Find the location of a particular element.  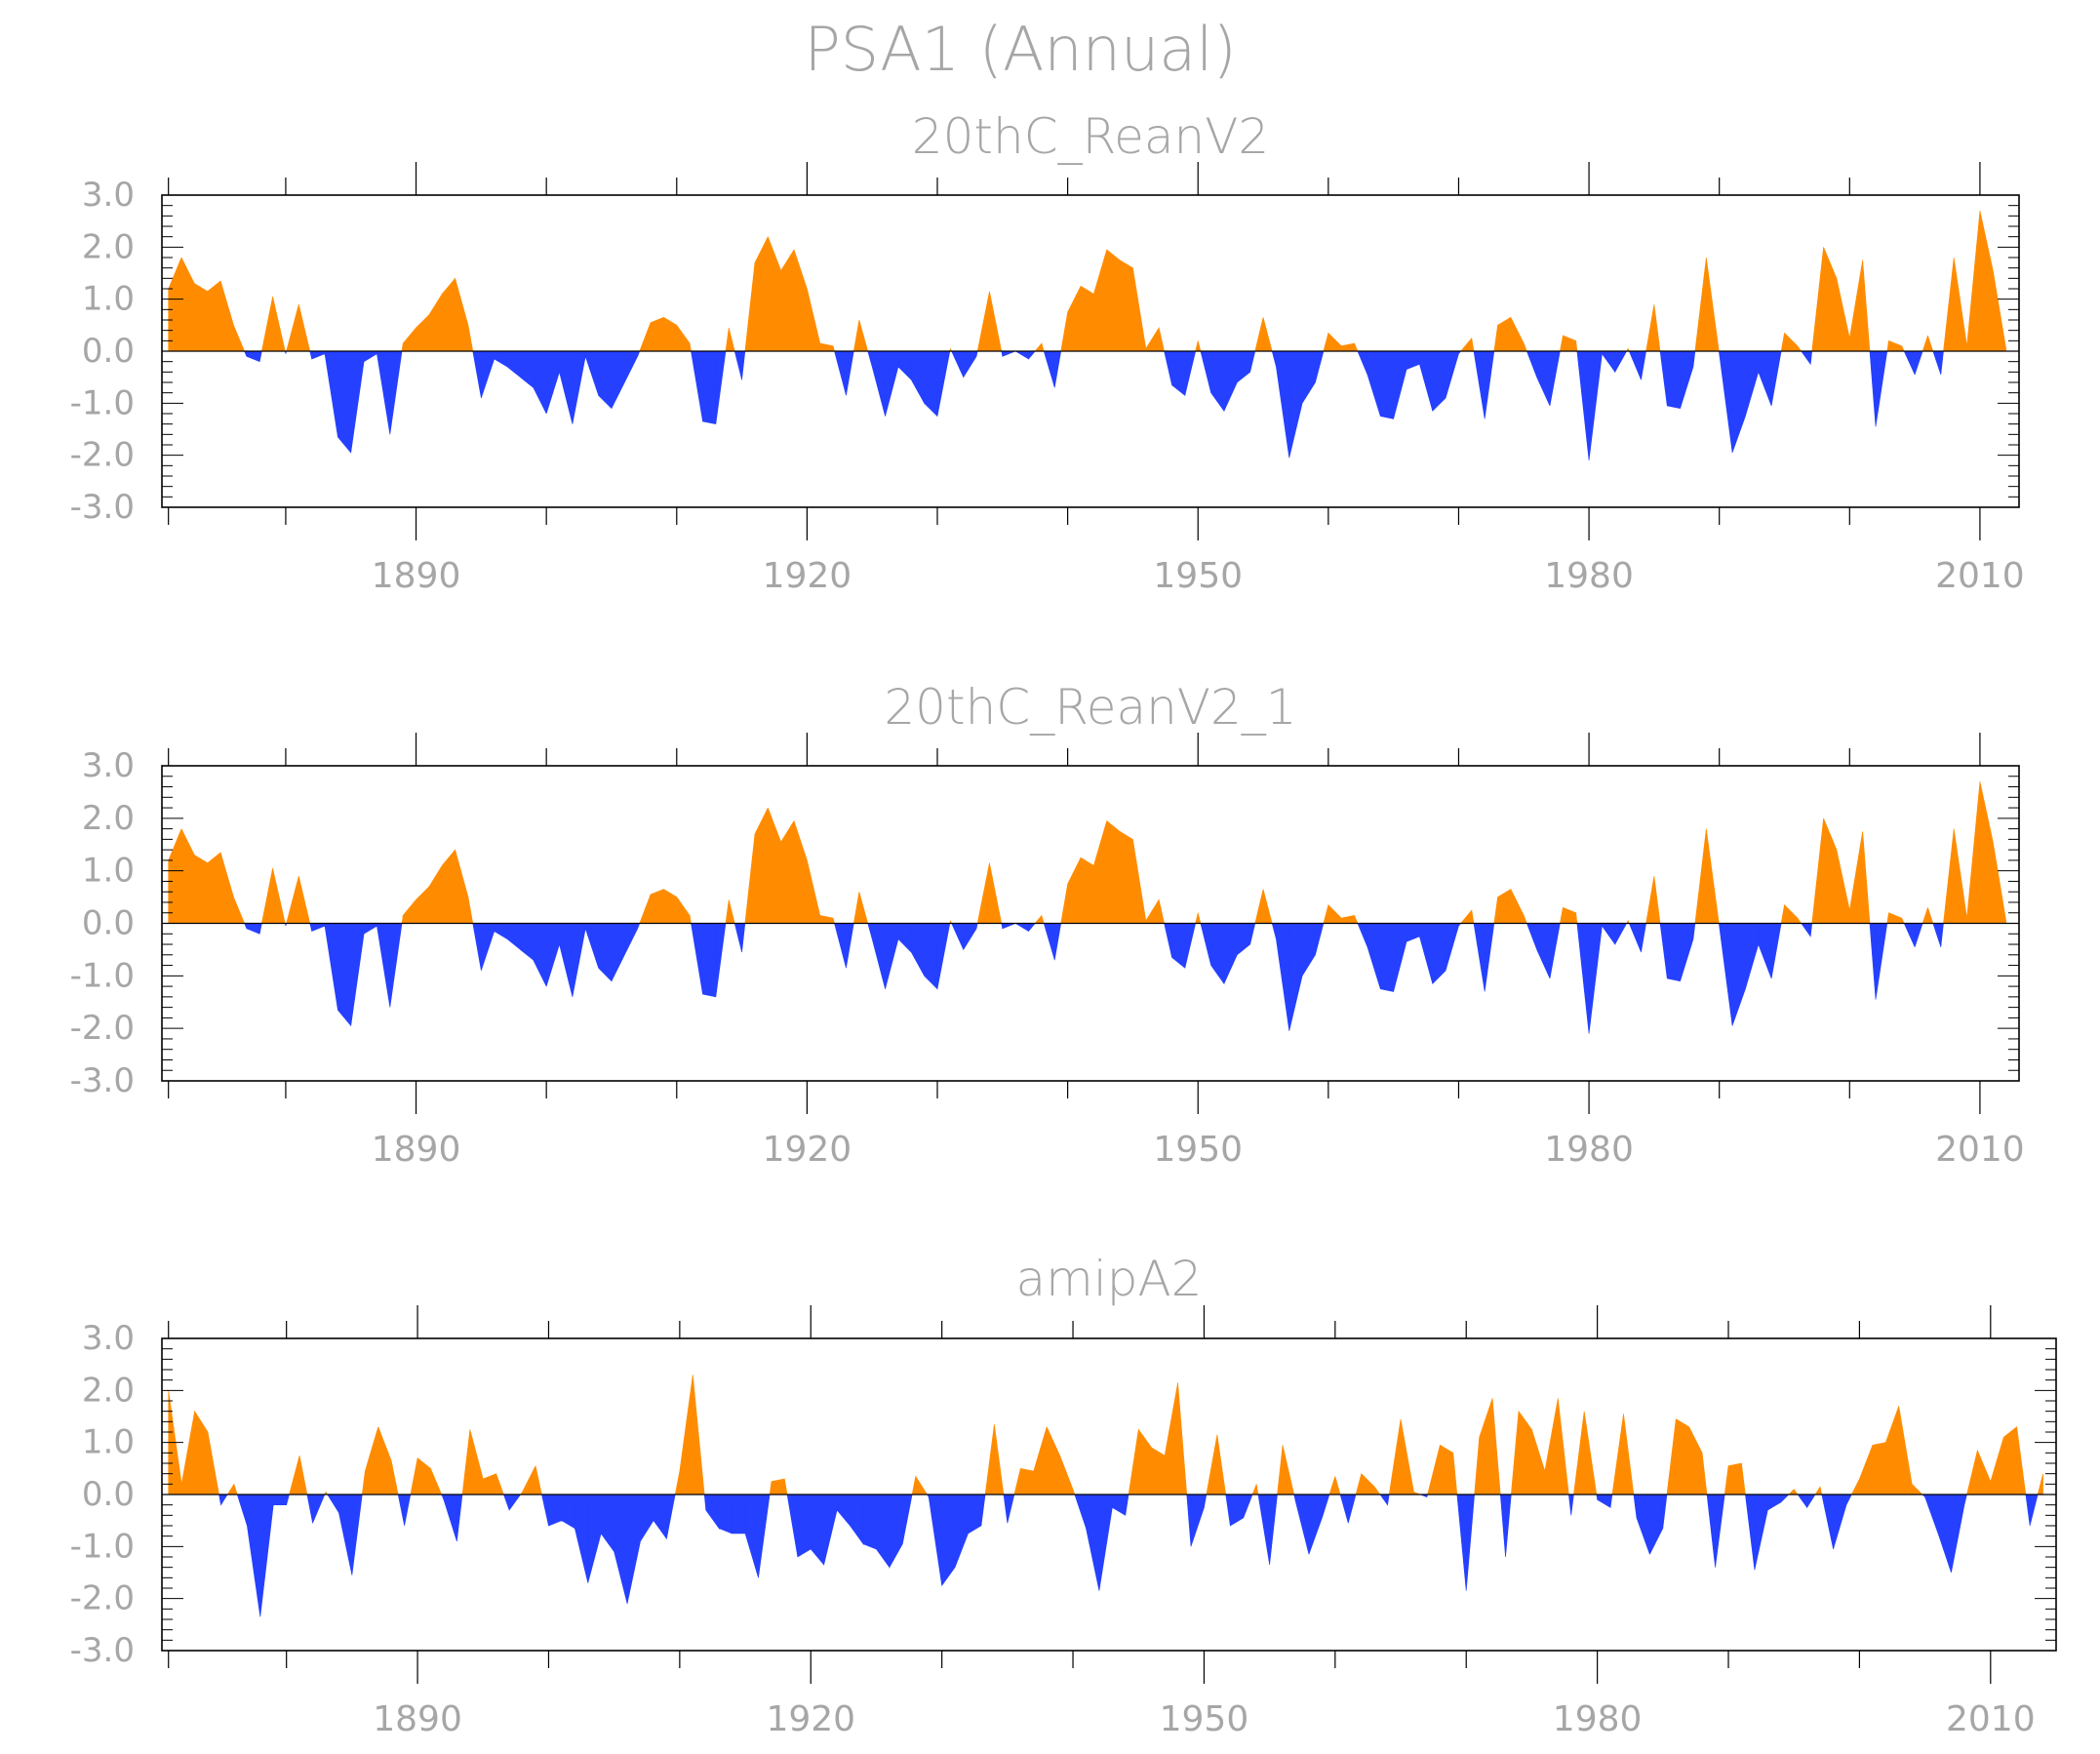

panel-title: amipA2 is located at coordinates (1110, 1279).